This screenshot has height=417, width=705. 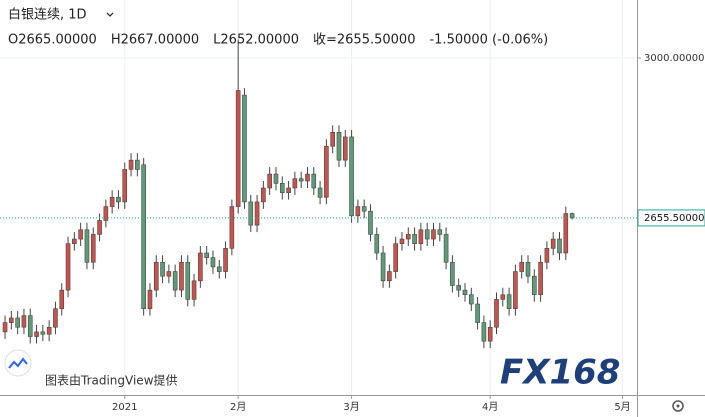 I want to click on chart-title: 白银连续, 1D, so click(x=47, y=15).